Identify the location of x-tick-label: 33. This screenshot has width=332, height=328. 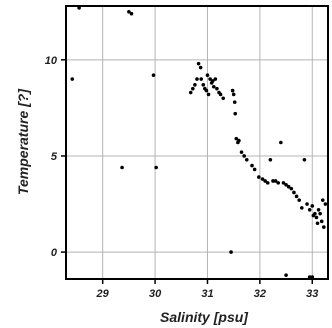
(312, 294).